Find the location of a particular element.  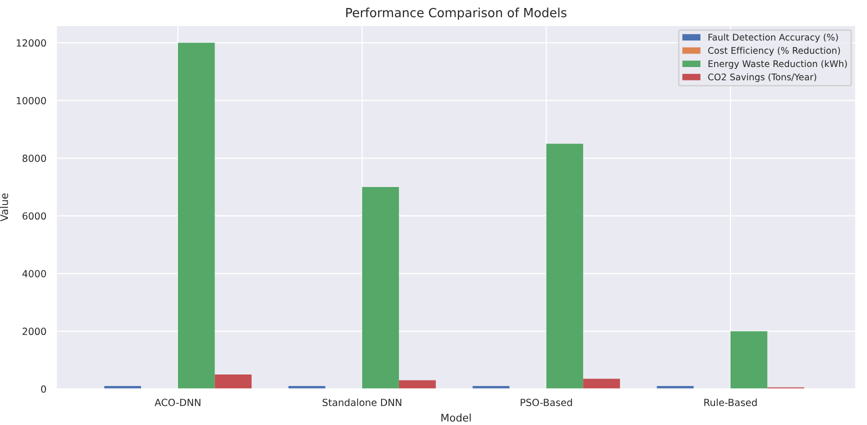

legend-label: Fault Detection Accuracy (%) is located at coordinates (773, 38).